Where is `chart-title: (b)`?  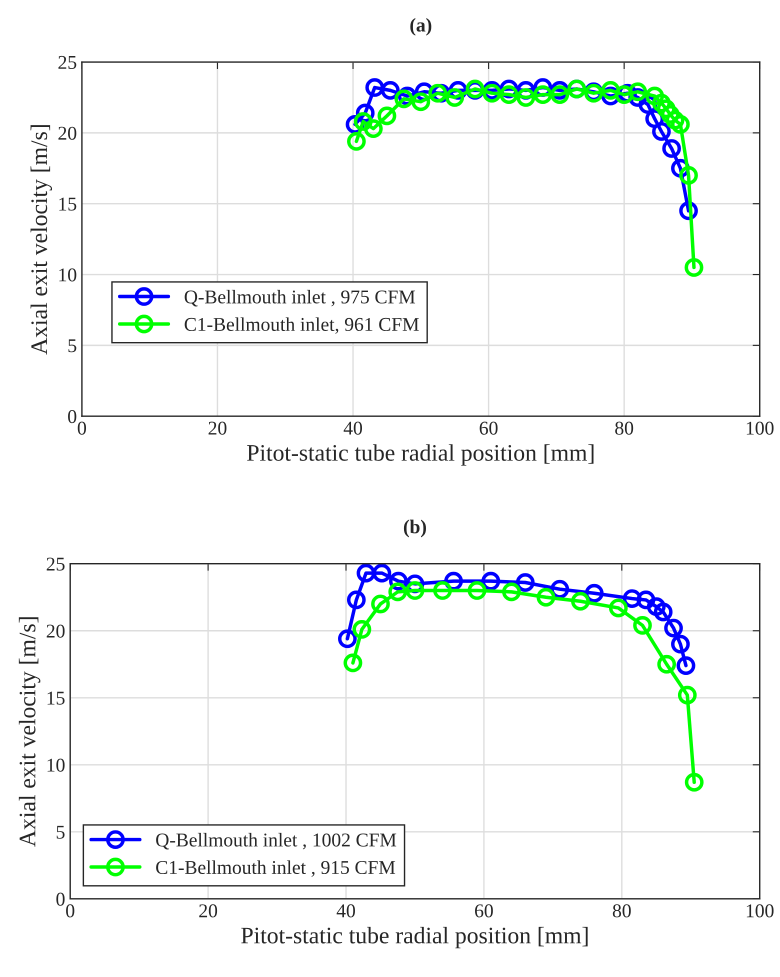
chart-title: (b) is located at coordinates (415, 529).